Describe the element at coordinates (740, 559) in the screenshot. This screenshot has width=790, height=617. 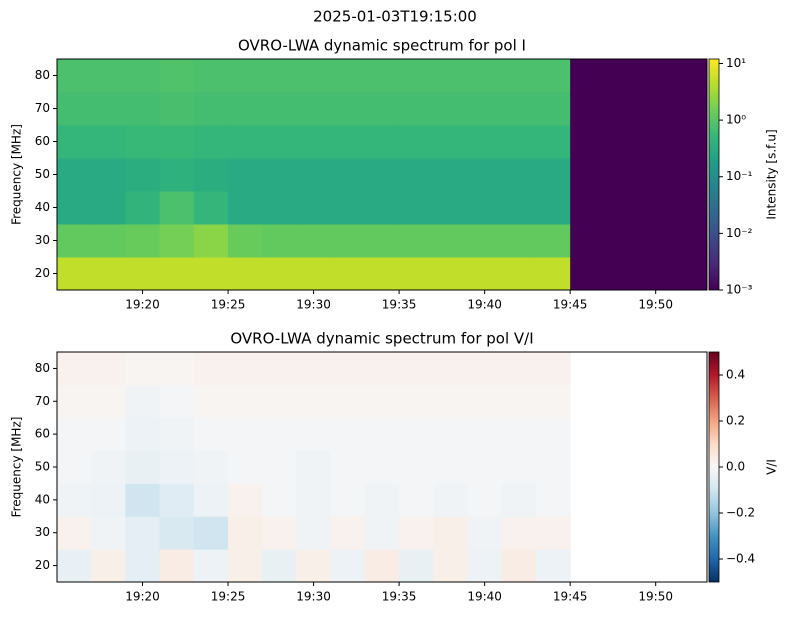
I see `colorbar-tick-label: −0.4` at that location.